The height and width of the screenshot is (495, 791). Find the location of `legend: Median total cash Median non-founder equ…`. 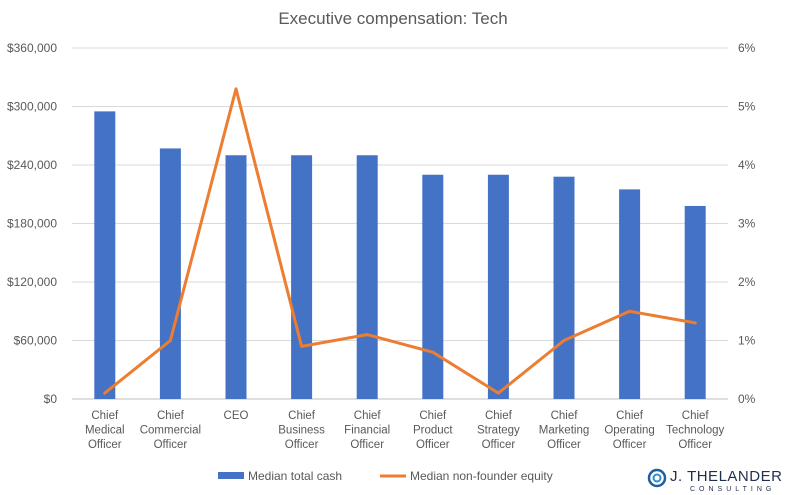

legend: Median total cash Median non-founder equ… is located at coordinates (385, 476).